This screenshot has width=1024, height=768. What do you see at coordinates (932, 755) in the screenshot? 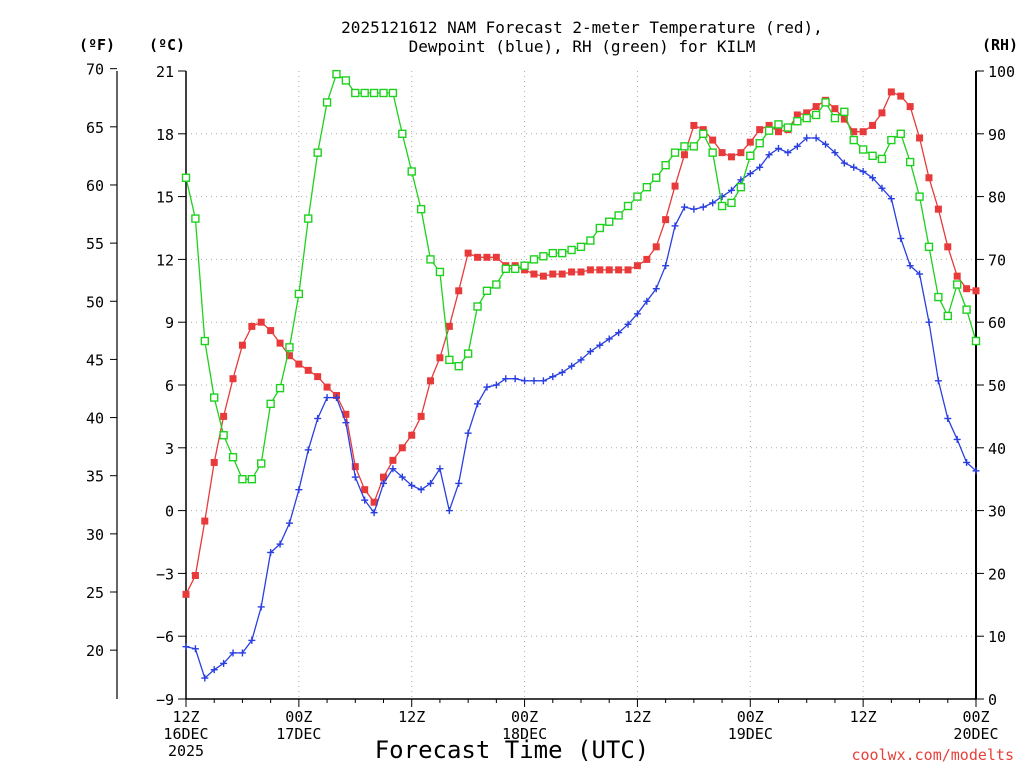
I see `credit-label: coolwx.com/modelts` at bounding box center [932, 755].